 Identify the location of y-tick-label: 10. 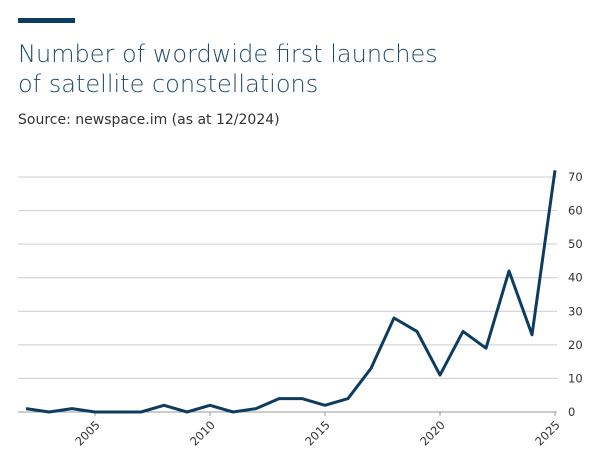
(575, 378).